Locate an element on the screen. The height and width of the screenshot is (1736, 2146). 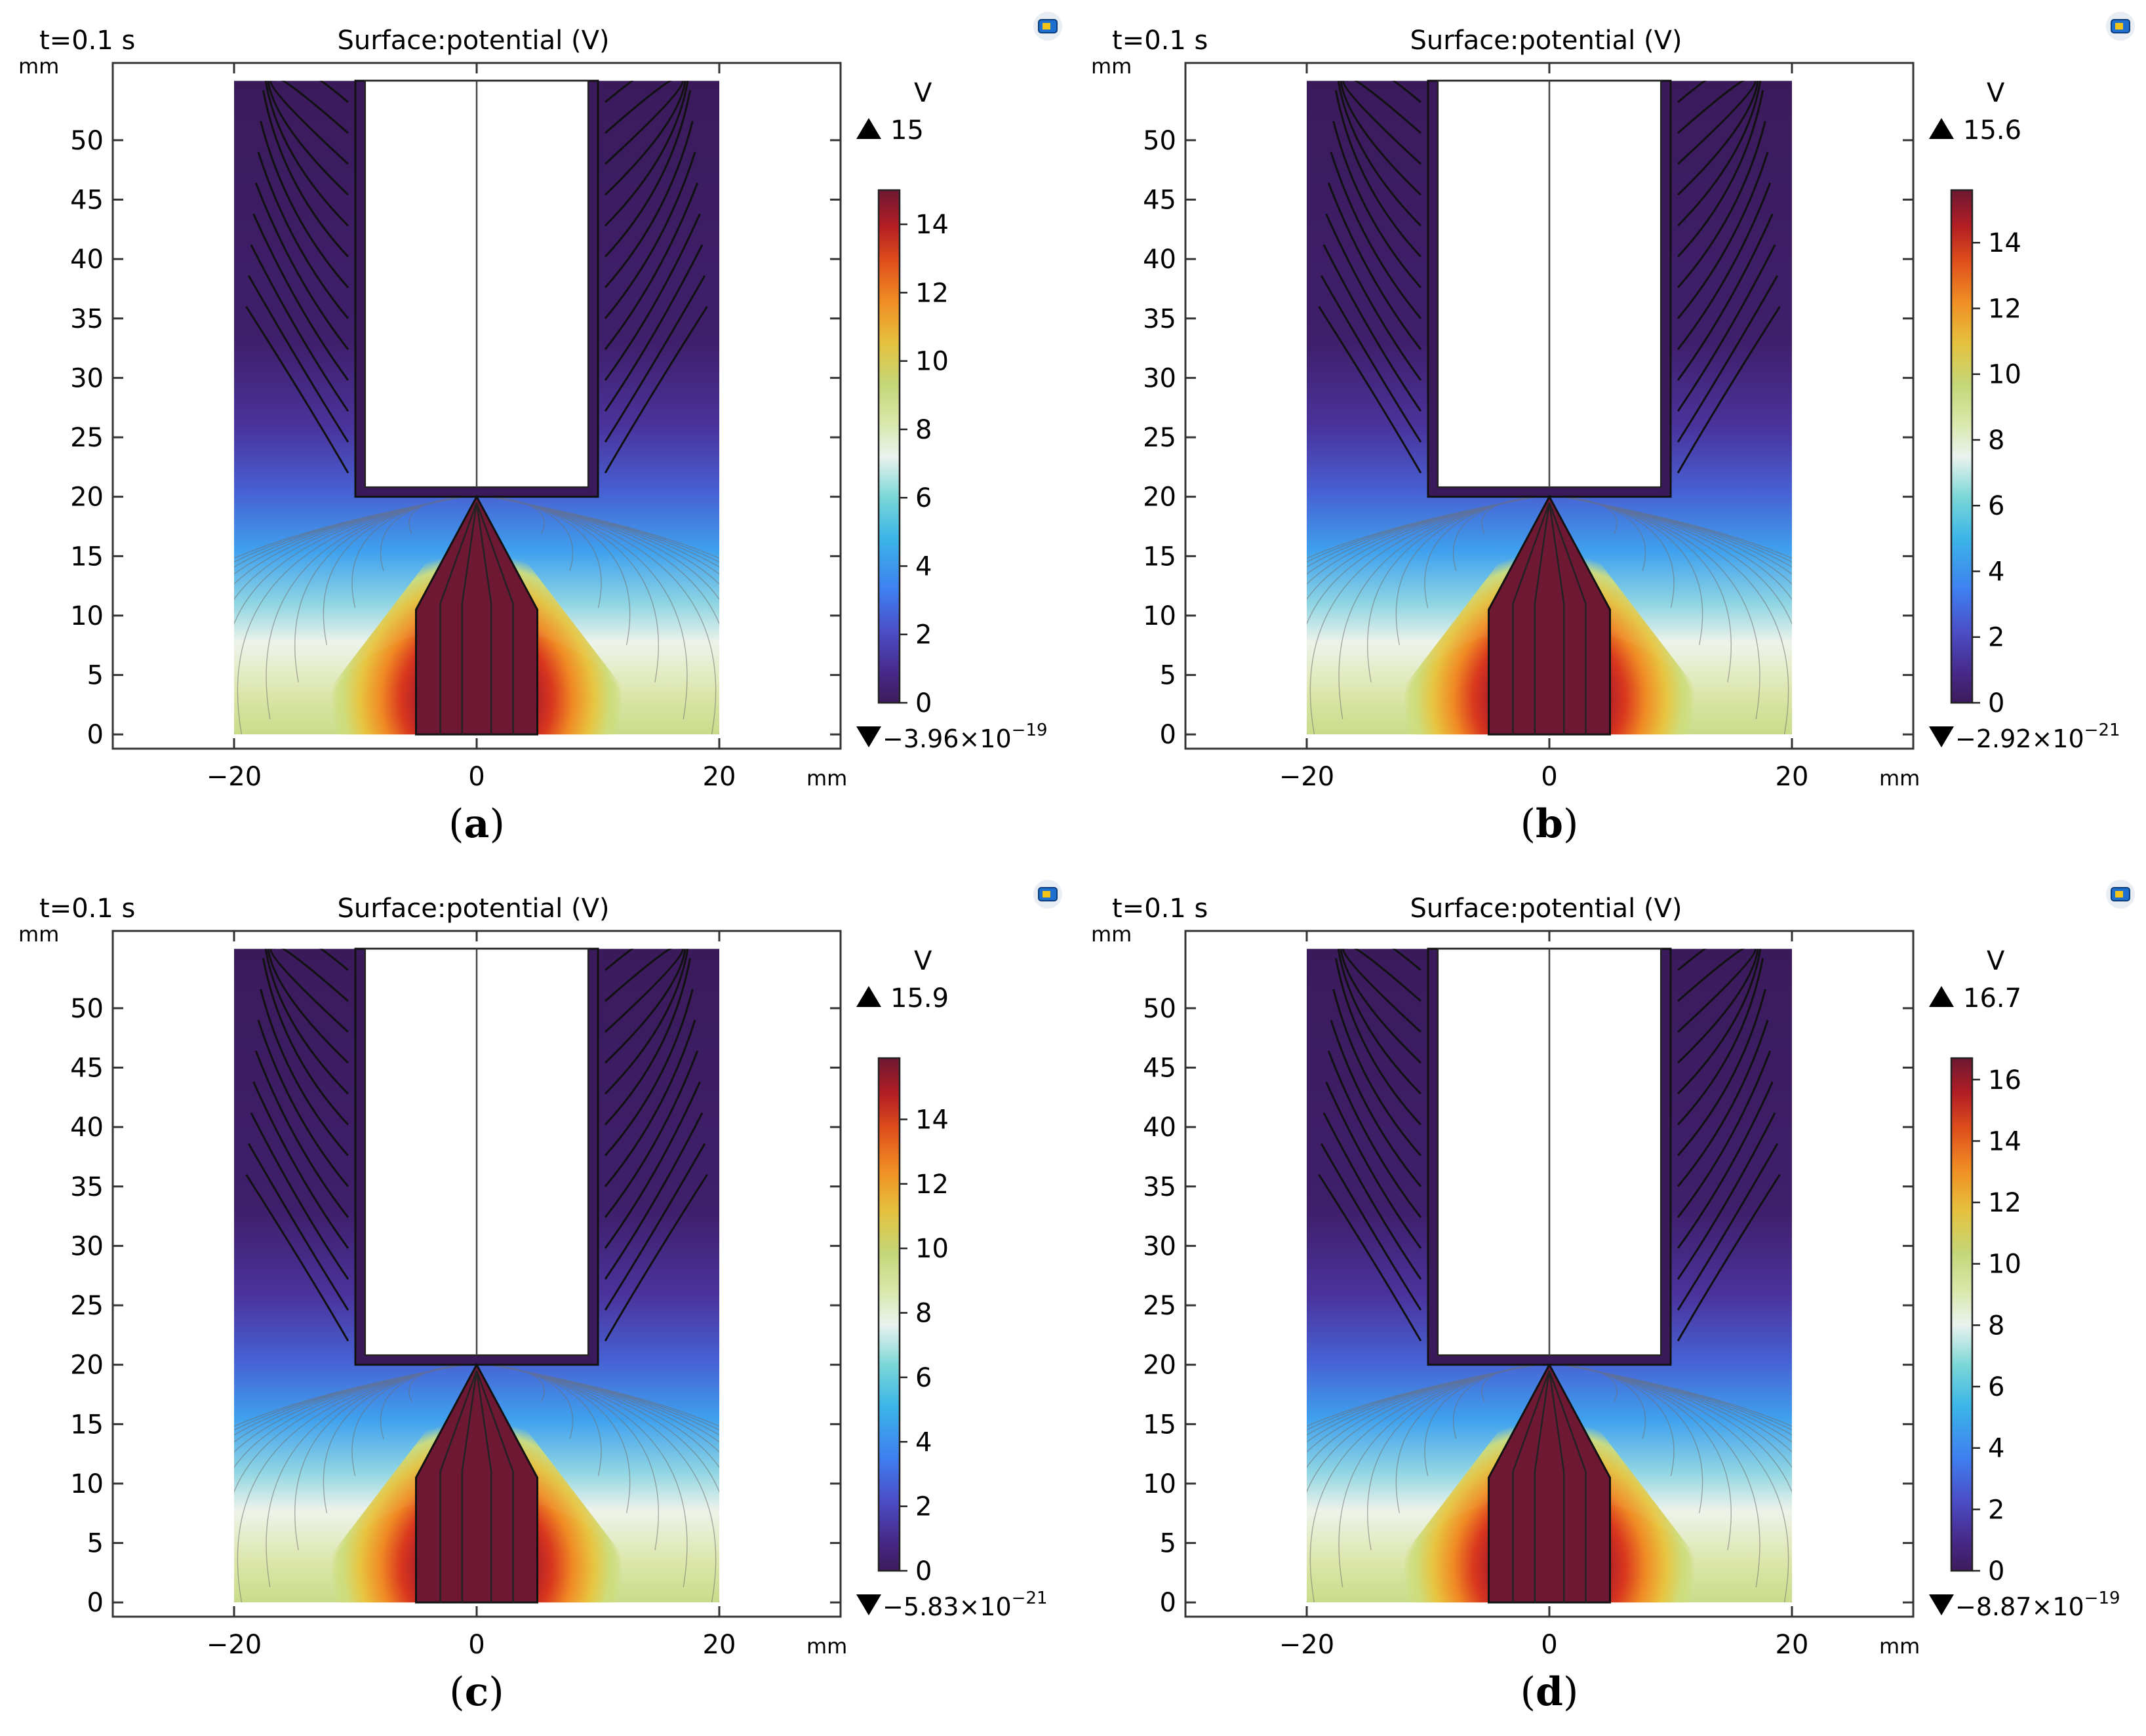
panel-caption: (c) is located at coordinates (477, 1692).